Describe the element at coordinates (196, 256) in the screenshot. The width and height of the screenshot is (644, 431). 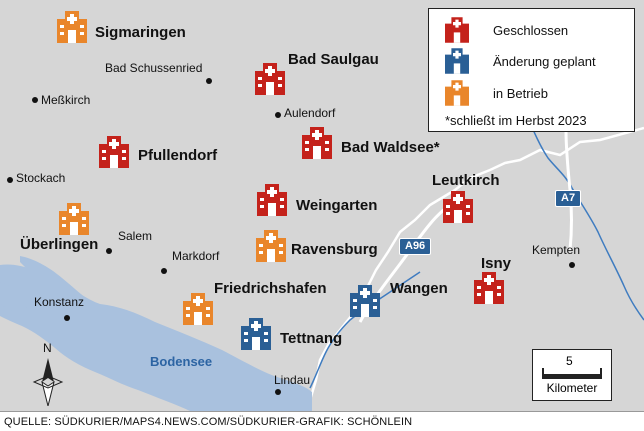
I see `town-label: Markdorf` at that location.